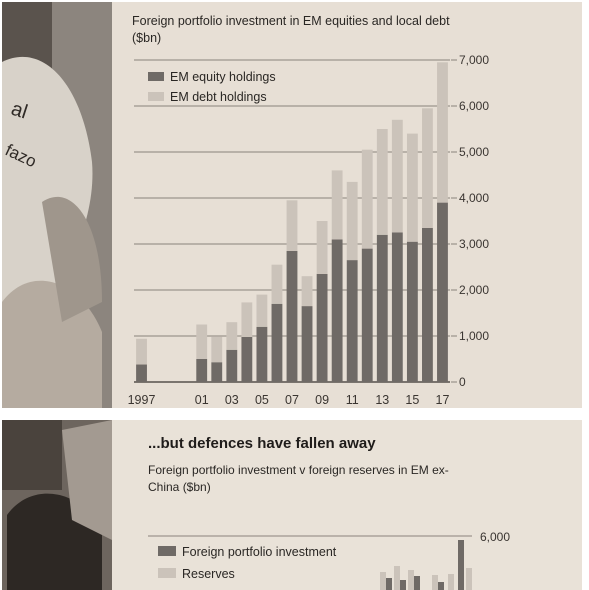 This screenshot has height=590, width=589. I want to click on bar-equity-2017, so click(442, 292).